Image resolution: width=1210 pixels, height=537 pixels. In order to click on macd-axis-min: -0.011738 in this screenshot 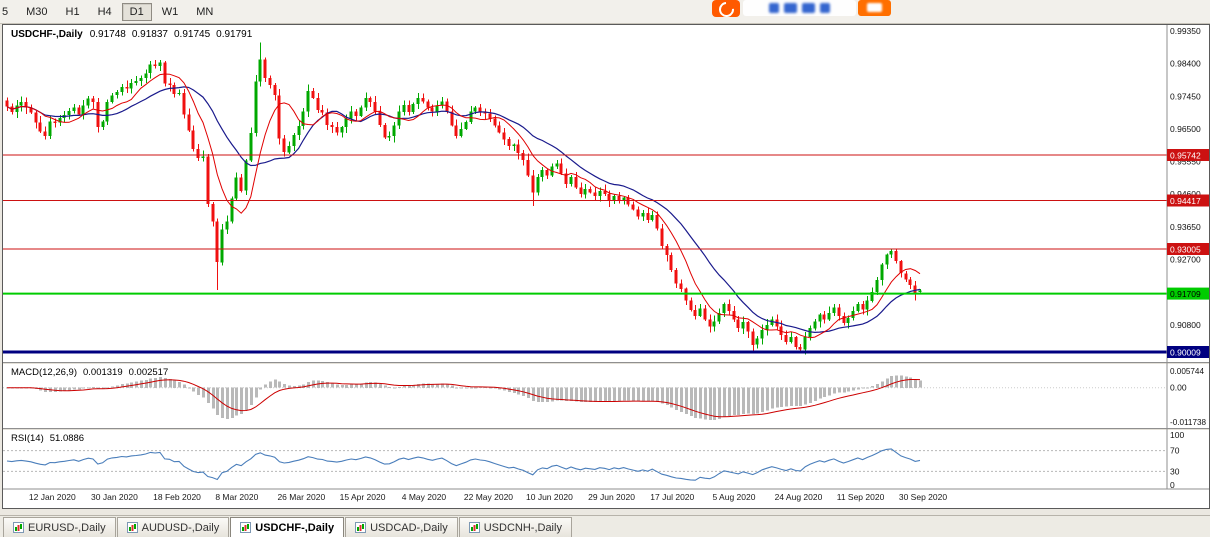, I will do `click(1188, 422)`.